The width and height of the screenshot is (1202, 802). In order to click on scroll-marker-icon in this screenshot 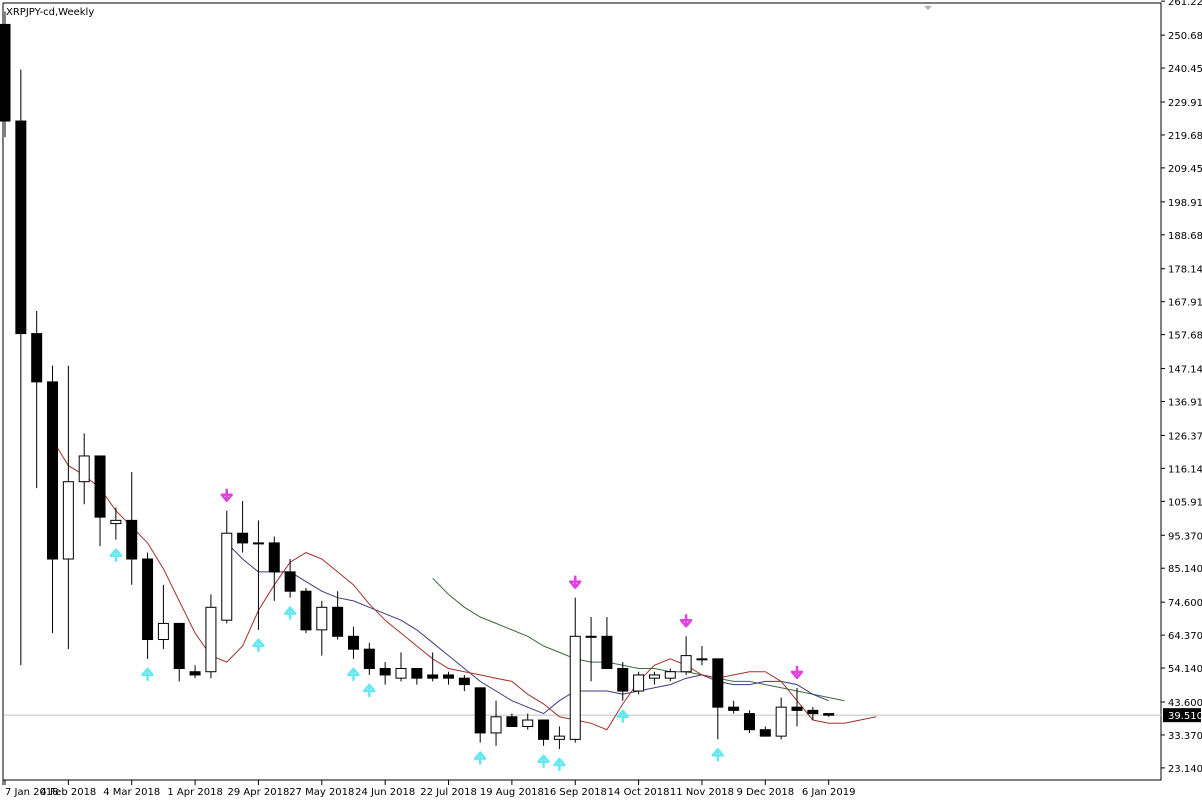, I will do `click(928, 8)`.